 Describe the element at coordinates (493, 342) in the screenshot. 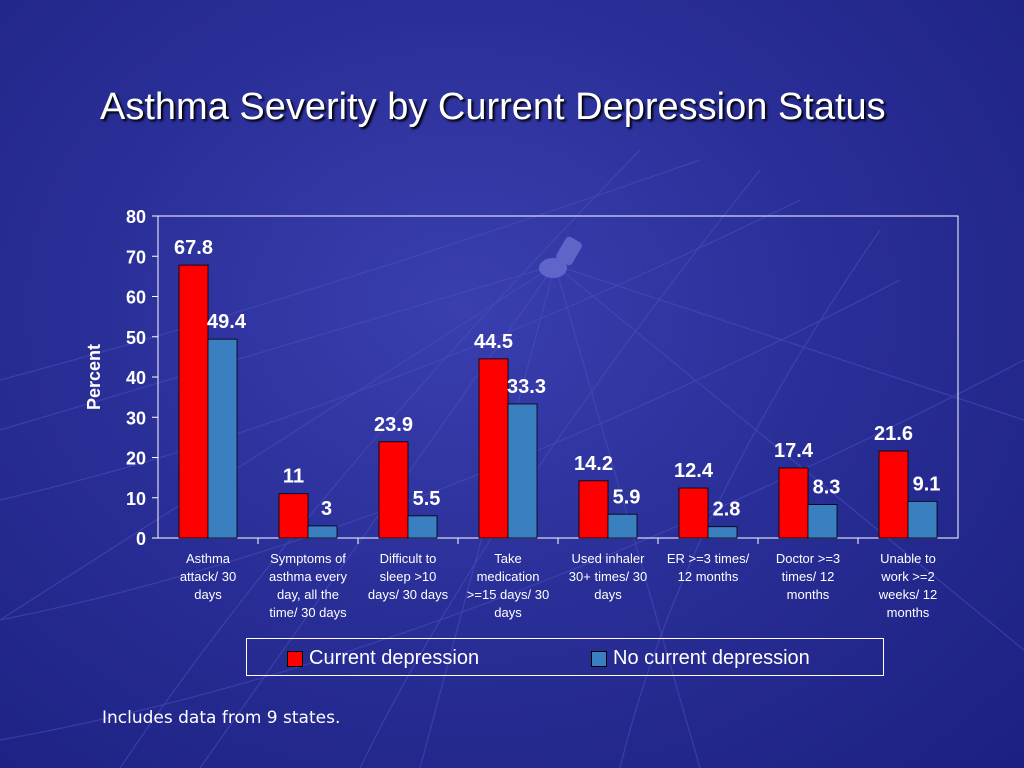

I see `data-label: 44.5` at that location.